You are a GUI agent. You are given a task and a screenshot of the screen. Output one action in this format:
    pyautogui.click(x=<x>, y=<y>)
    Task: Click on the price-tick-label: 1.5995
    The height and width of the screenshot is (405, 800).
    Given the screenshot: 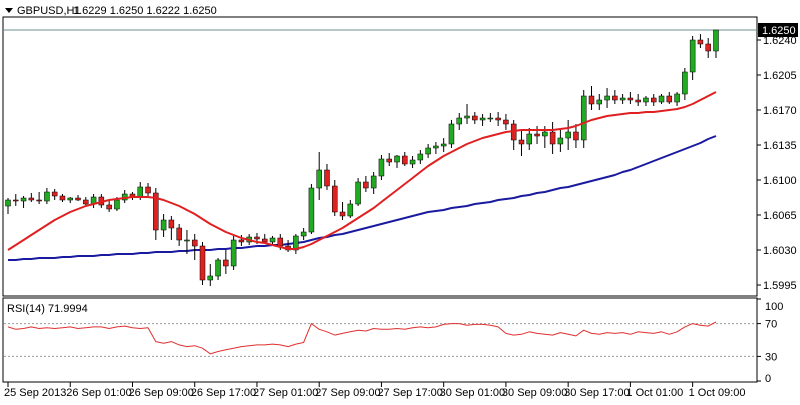 What is the action you would take?
    pyautogui.click(x=780, y=286)
    